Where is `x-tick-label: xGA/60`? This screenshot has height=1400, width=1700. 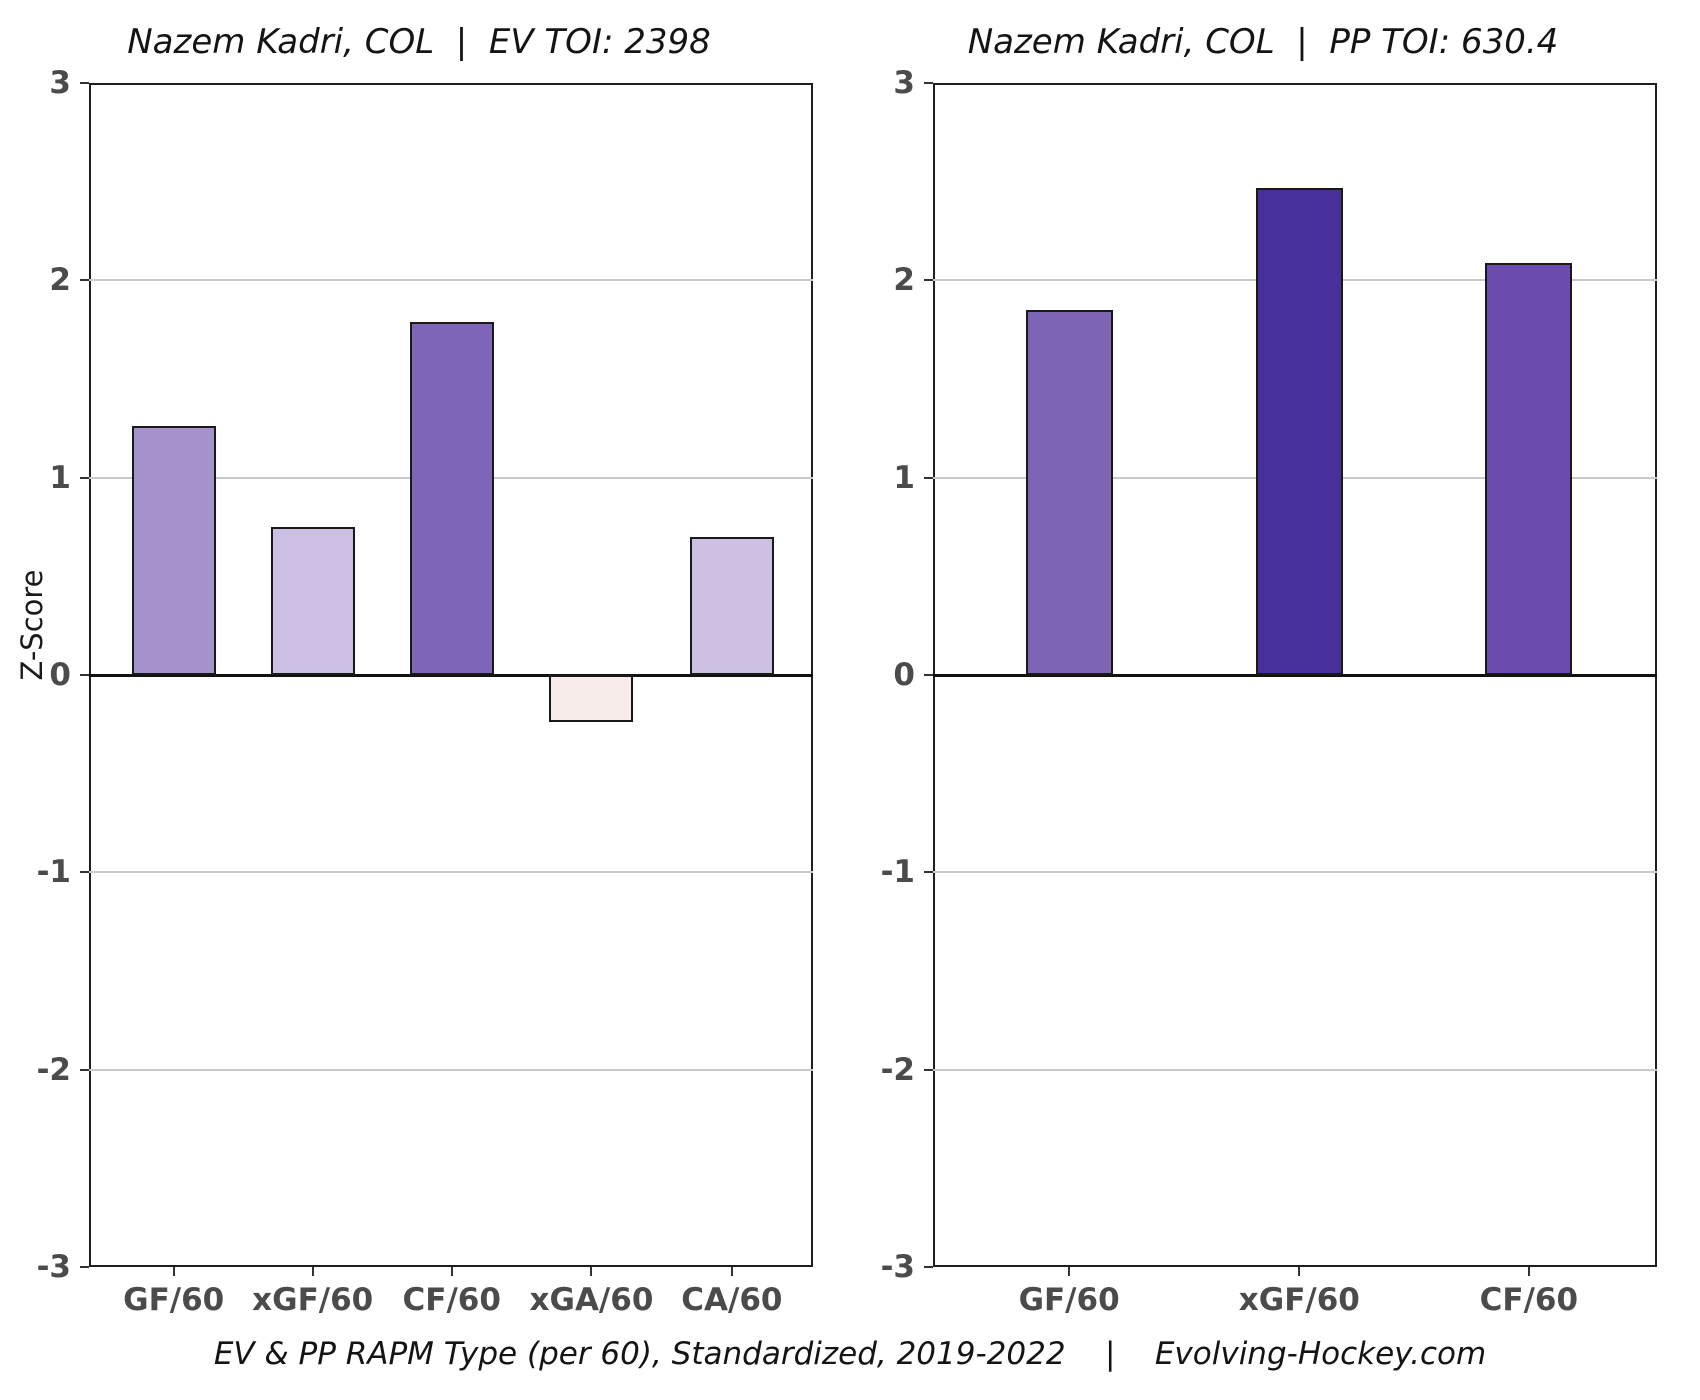
x-tick-label: xGA/60 is located at coordinates (591, 1300).